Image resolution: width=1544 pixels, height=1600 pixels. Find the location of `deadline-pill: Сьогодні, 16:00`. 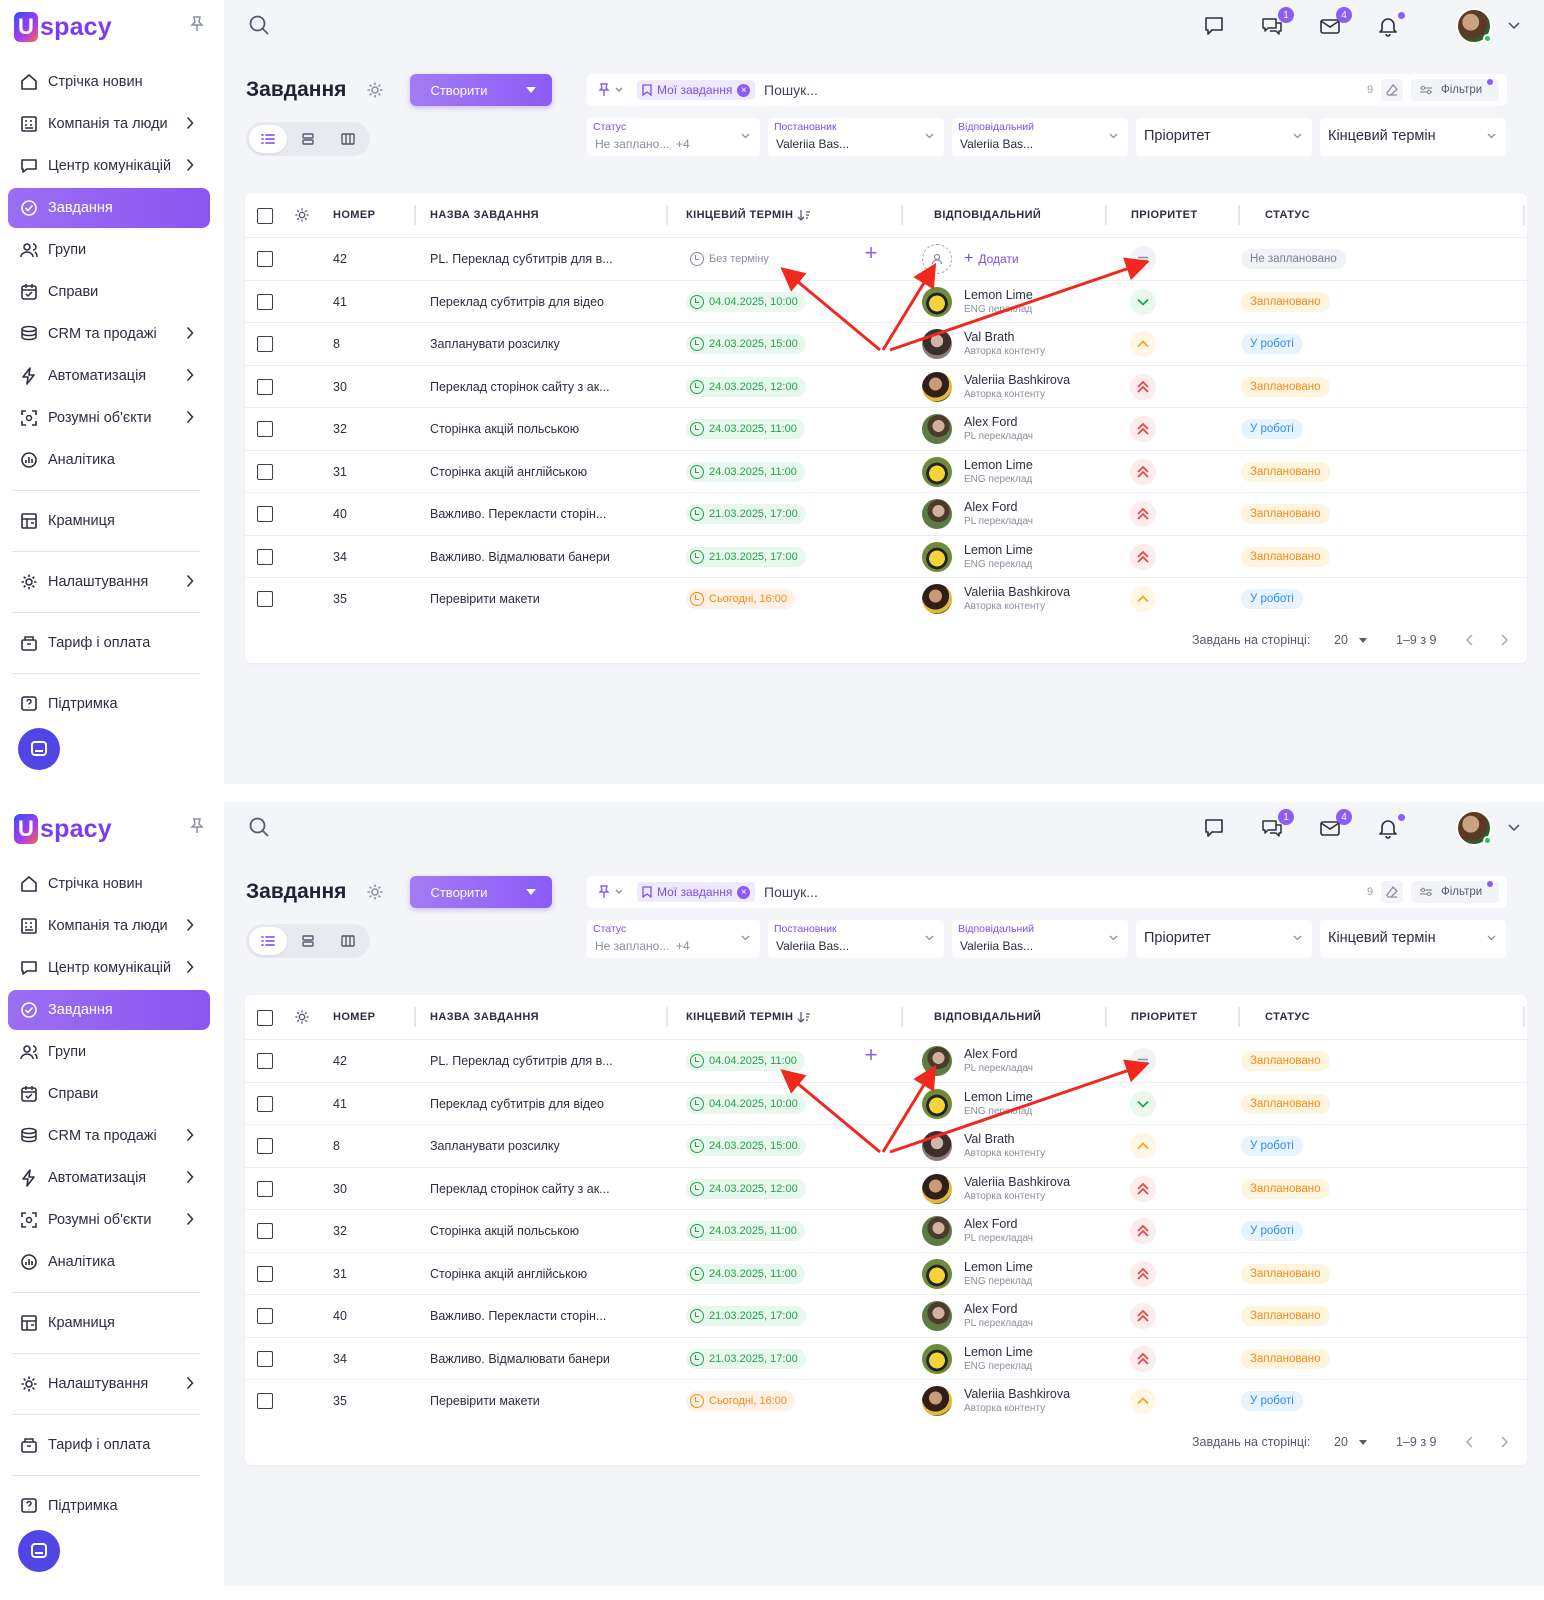

deadline-pill: Сьогодні, 16:00 is located at coordinates (741, 1401).